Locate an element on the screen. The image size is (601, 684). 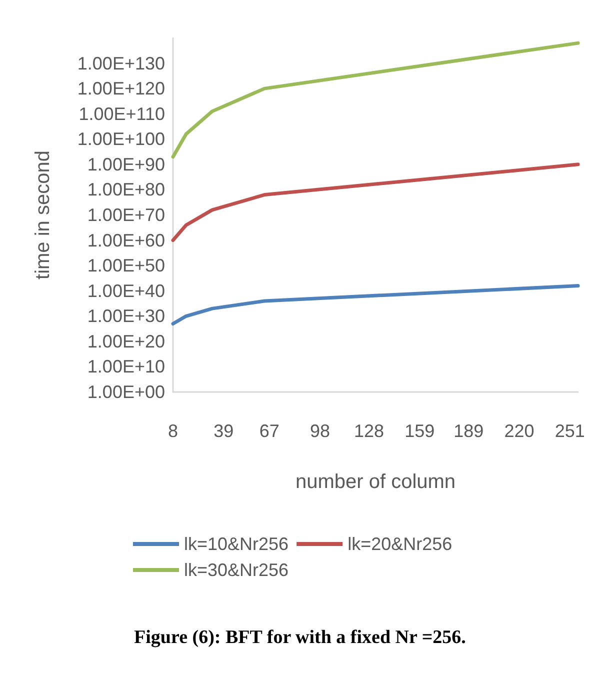
legend-label: lk=20&Nr256 is located at coordinates (400, 544).